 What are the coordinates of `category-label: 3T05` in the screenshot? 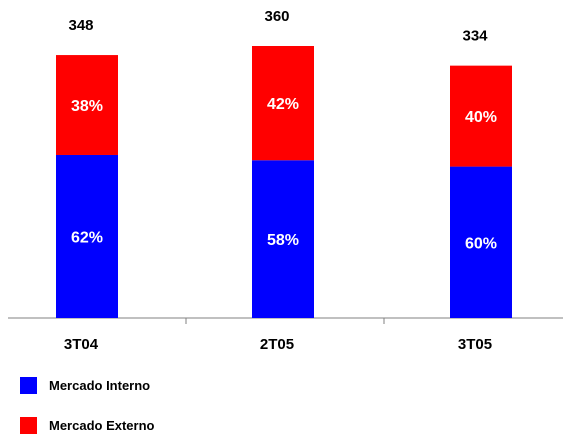 It's located at (475, 344).